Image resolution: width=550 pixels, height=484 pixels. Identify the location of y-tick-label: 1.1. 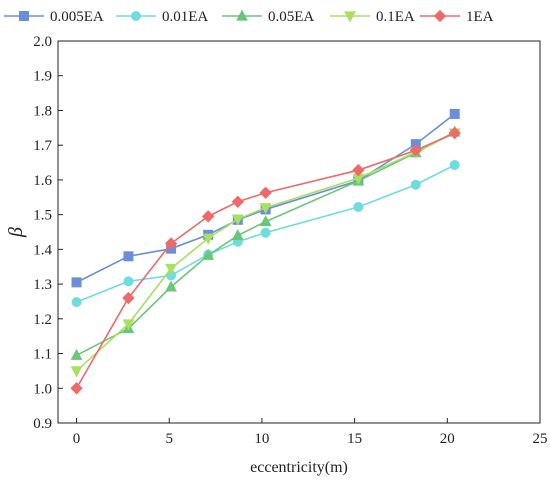
(42, 355).